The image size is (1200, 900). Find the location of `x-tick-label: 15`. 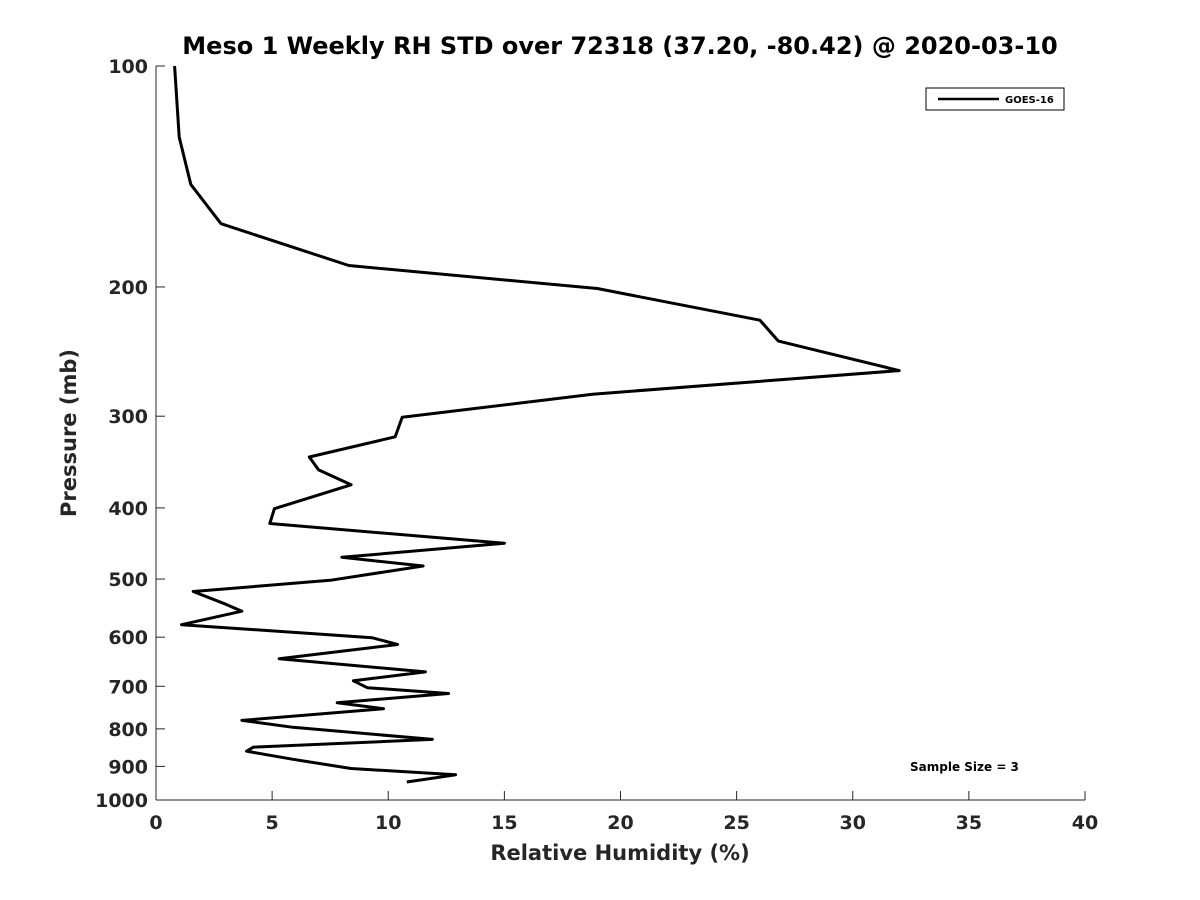

x-tick-label: 15 is located at coordinates (504, 823).